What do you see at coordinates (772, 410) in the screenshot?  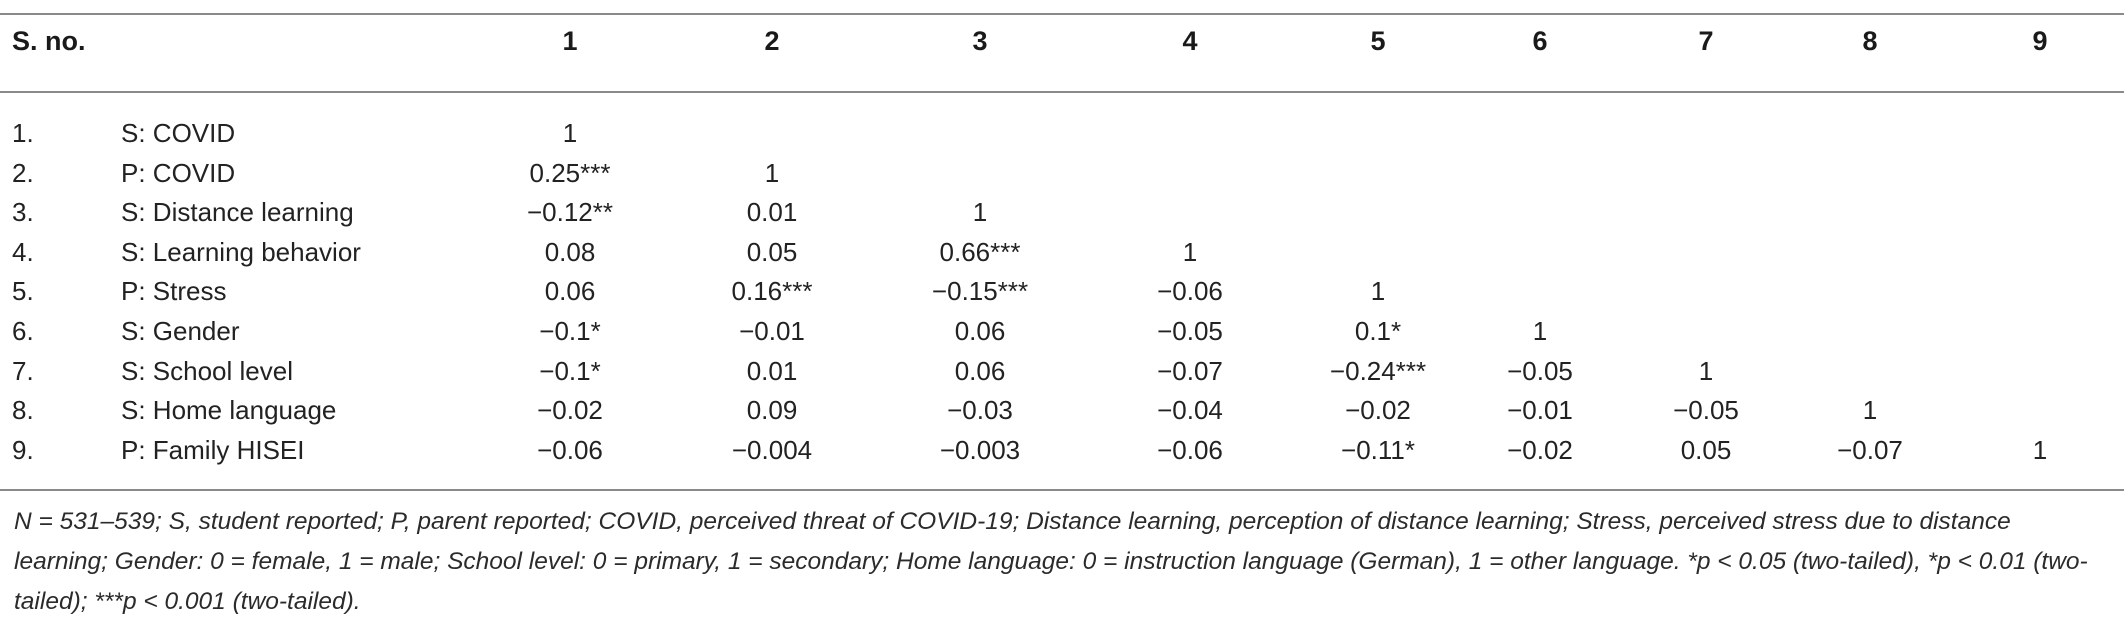 I see `table-cell: 0.09` at bounding box center [772, 410].